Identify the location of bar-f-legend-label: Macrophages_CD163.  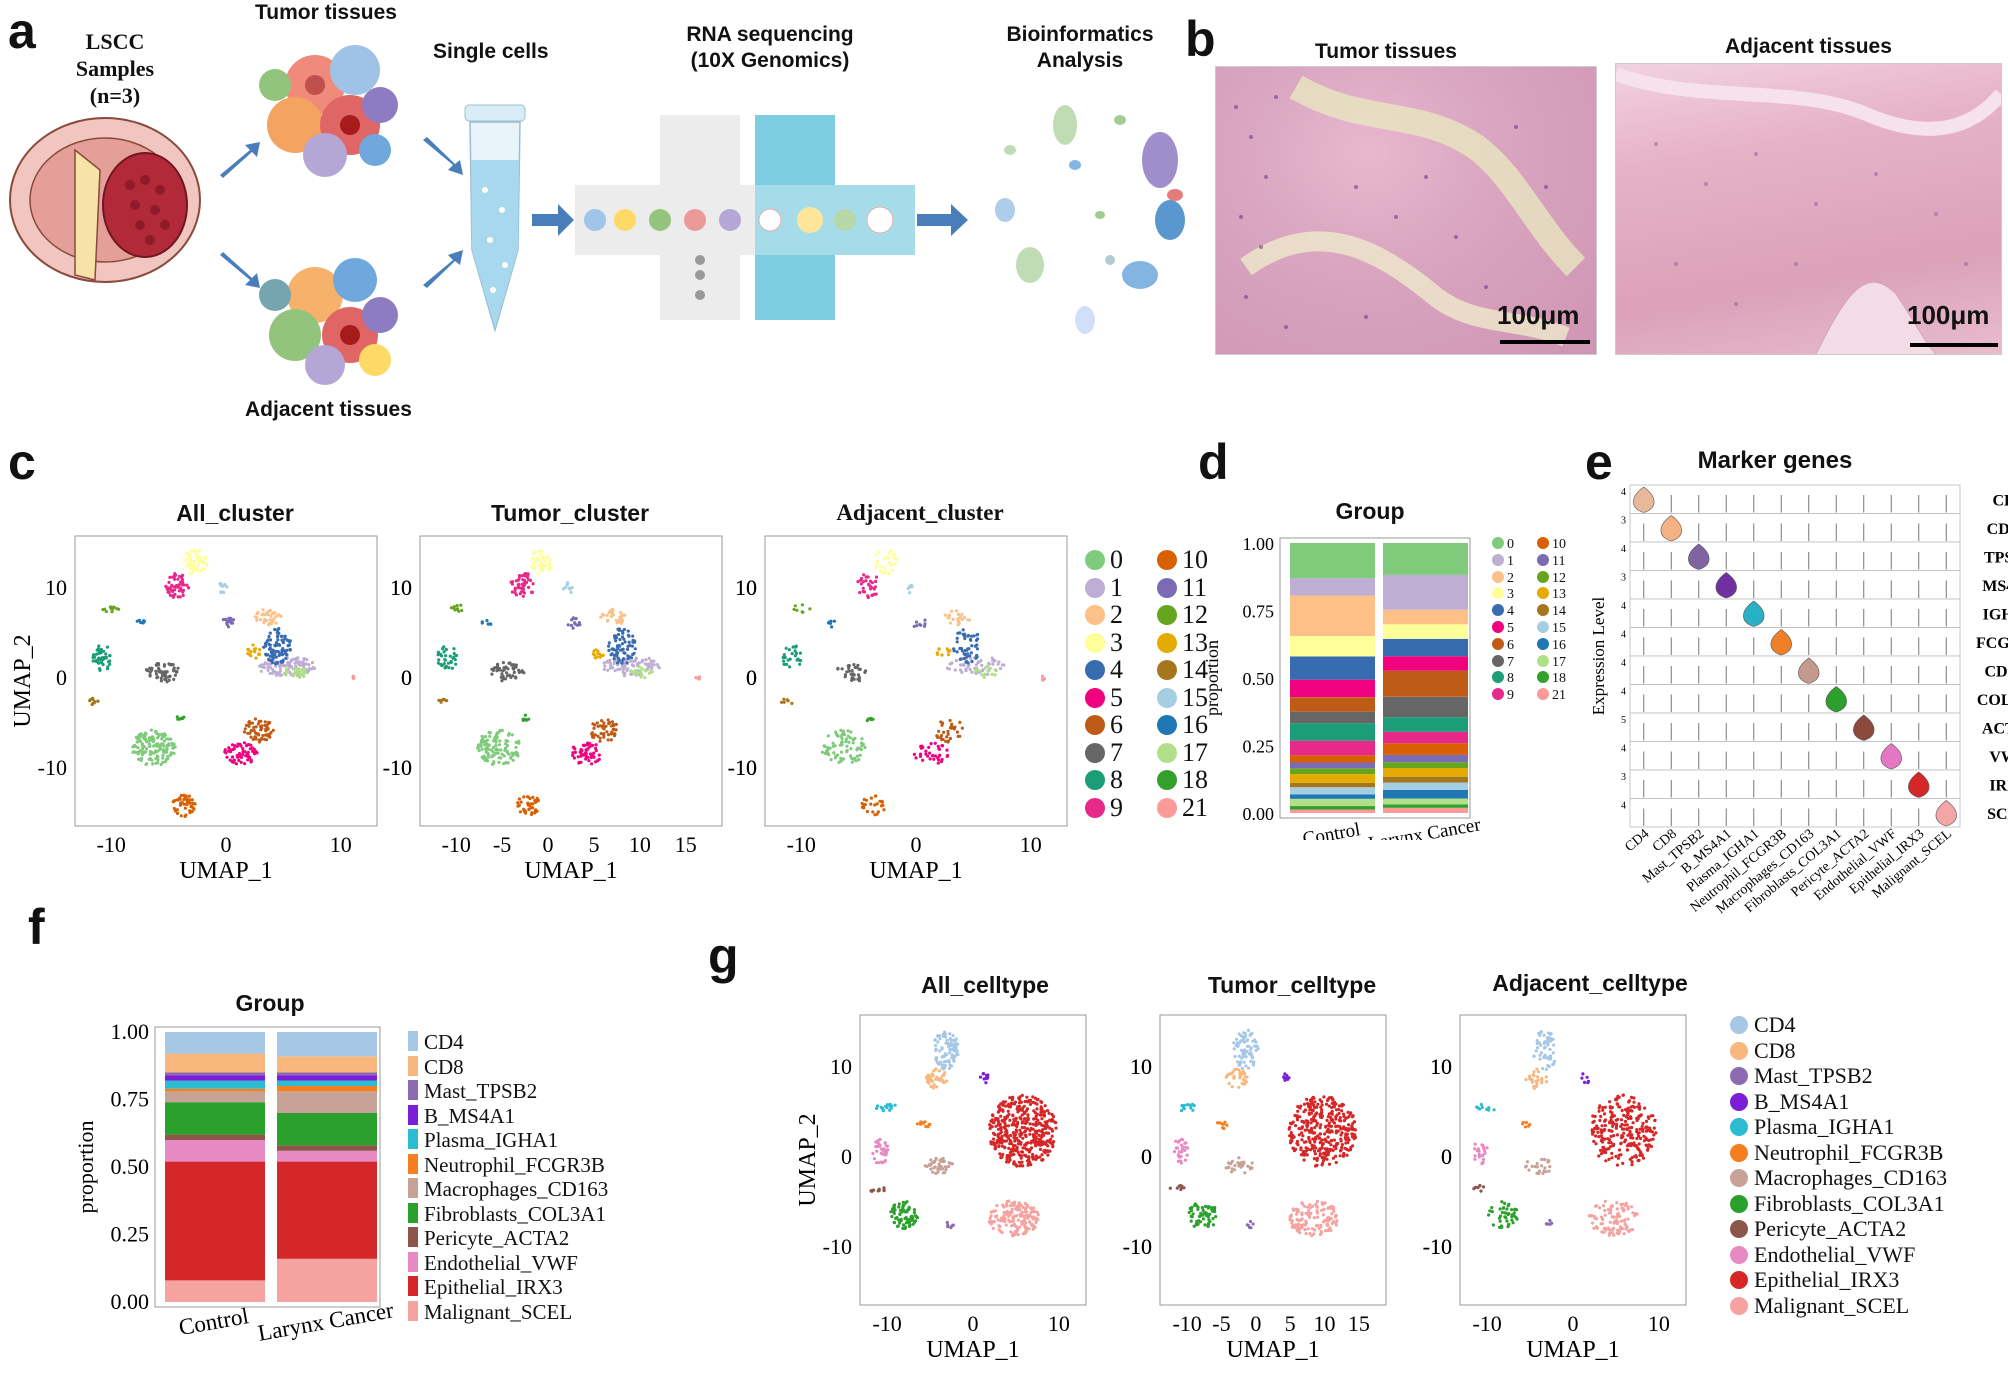
(516, 1189).